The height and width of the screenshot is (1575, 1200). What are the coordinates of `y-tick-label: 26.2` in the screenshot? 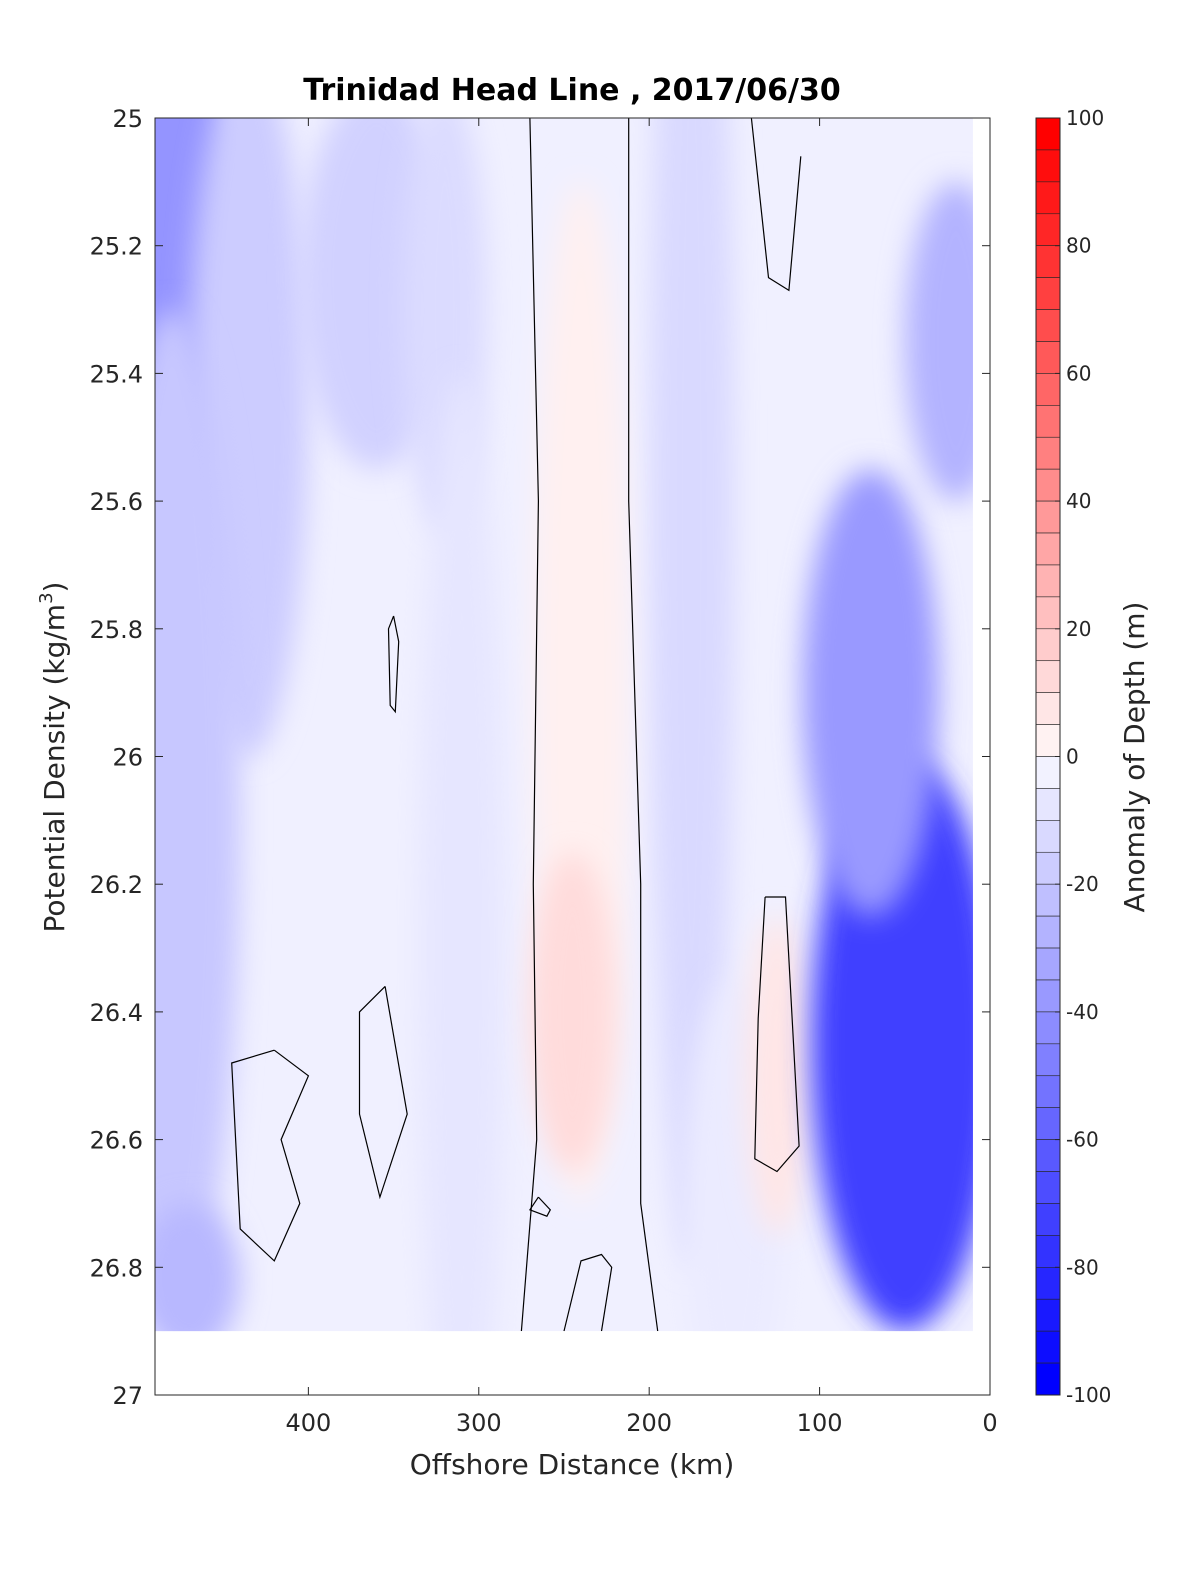 It's located at (116, 885).